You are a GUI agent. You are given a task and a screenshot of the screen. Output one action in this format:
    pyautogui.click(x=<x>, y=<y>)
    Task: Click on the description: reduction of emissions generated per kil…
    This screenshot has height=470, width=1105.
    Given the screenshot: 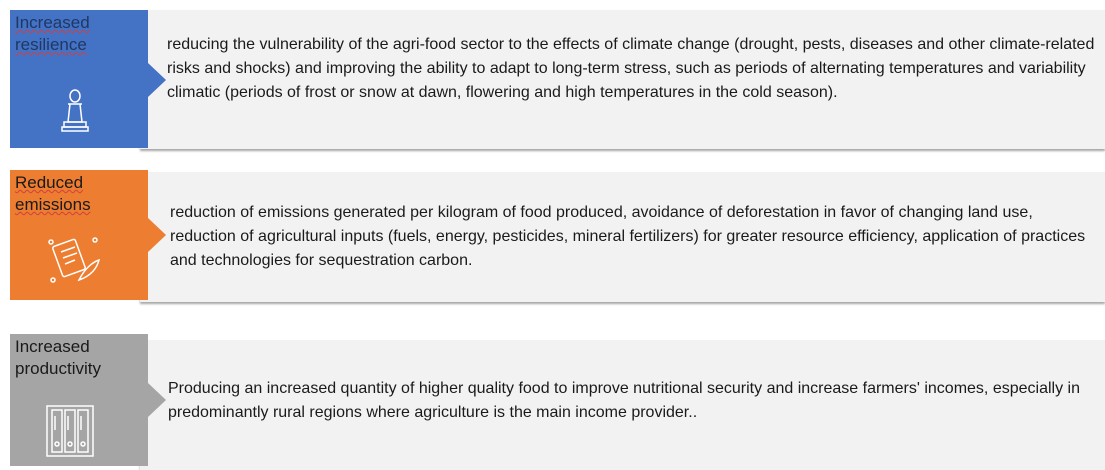 What is the action you would take?
    pyautogui.click(x=628, y=236)
    